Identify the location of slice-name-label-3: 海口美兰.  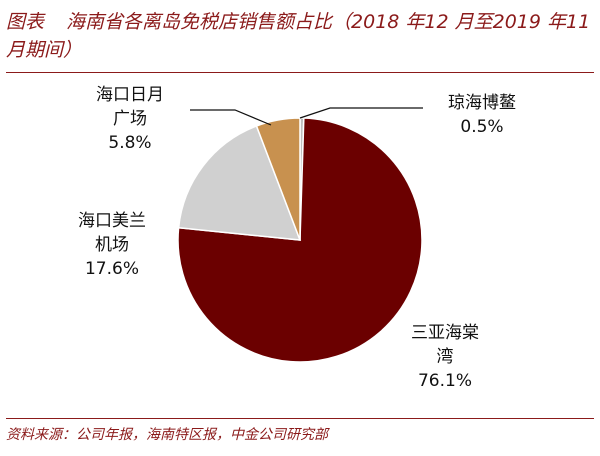
(112, 221).